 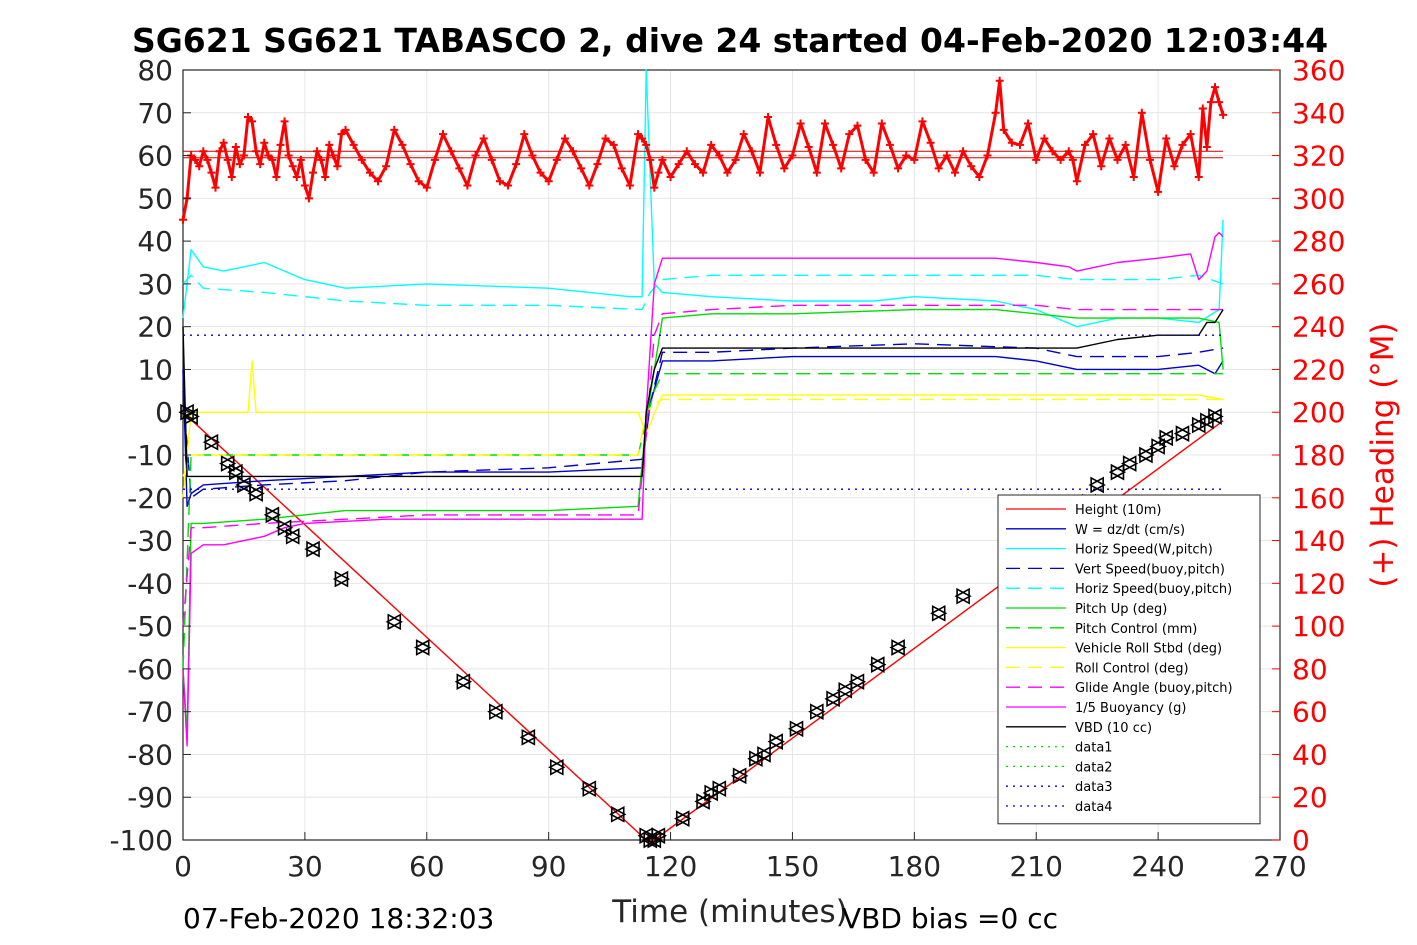 I want to click on series-line-w-dz-dt-cm-s, so click(x=703, y=431).